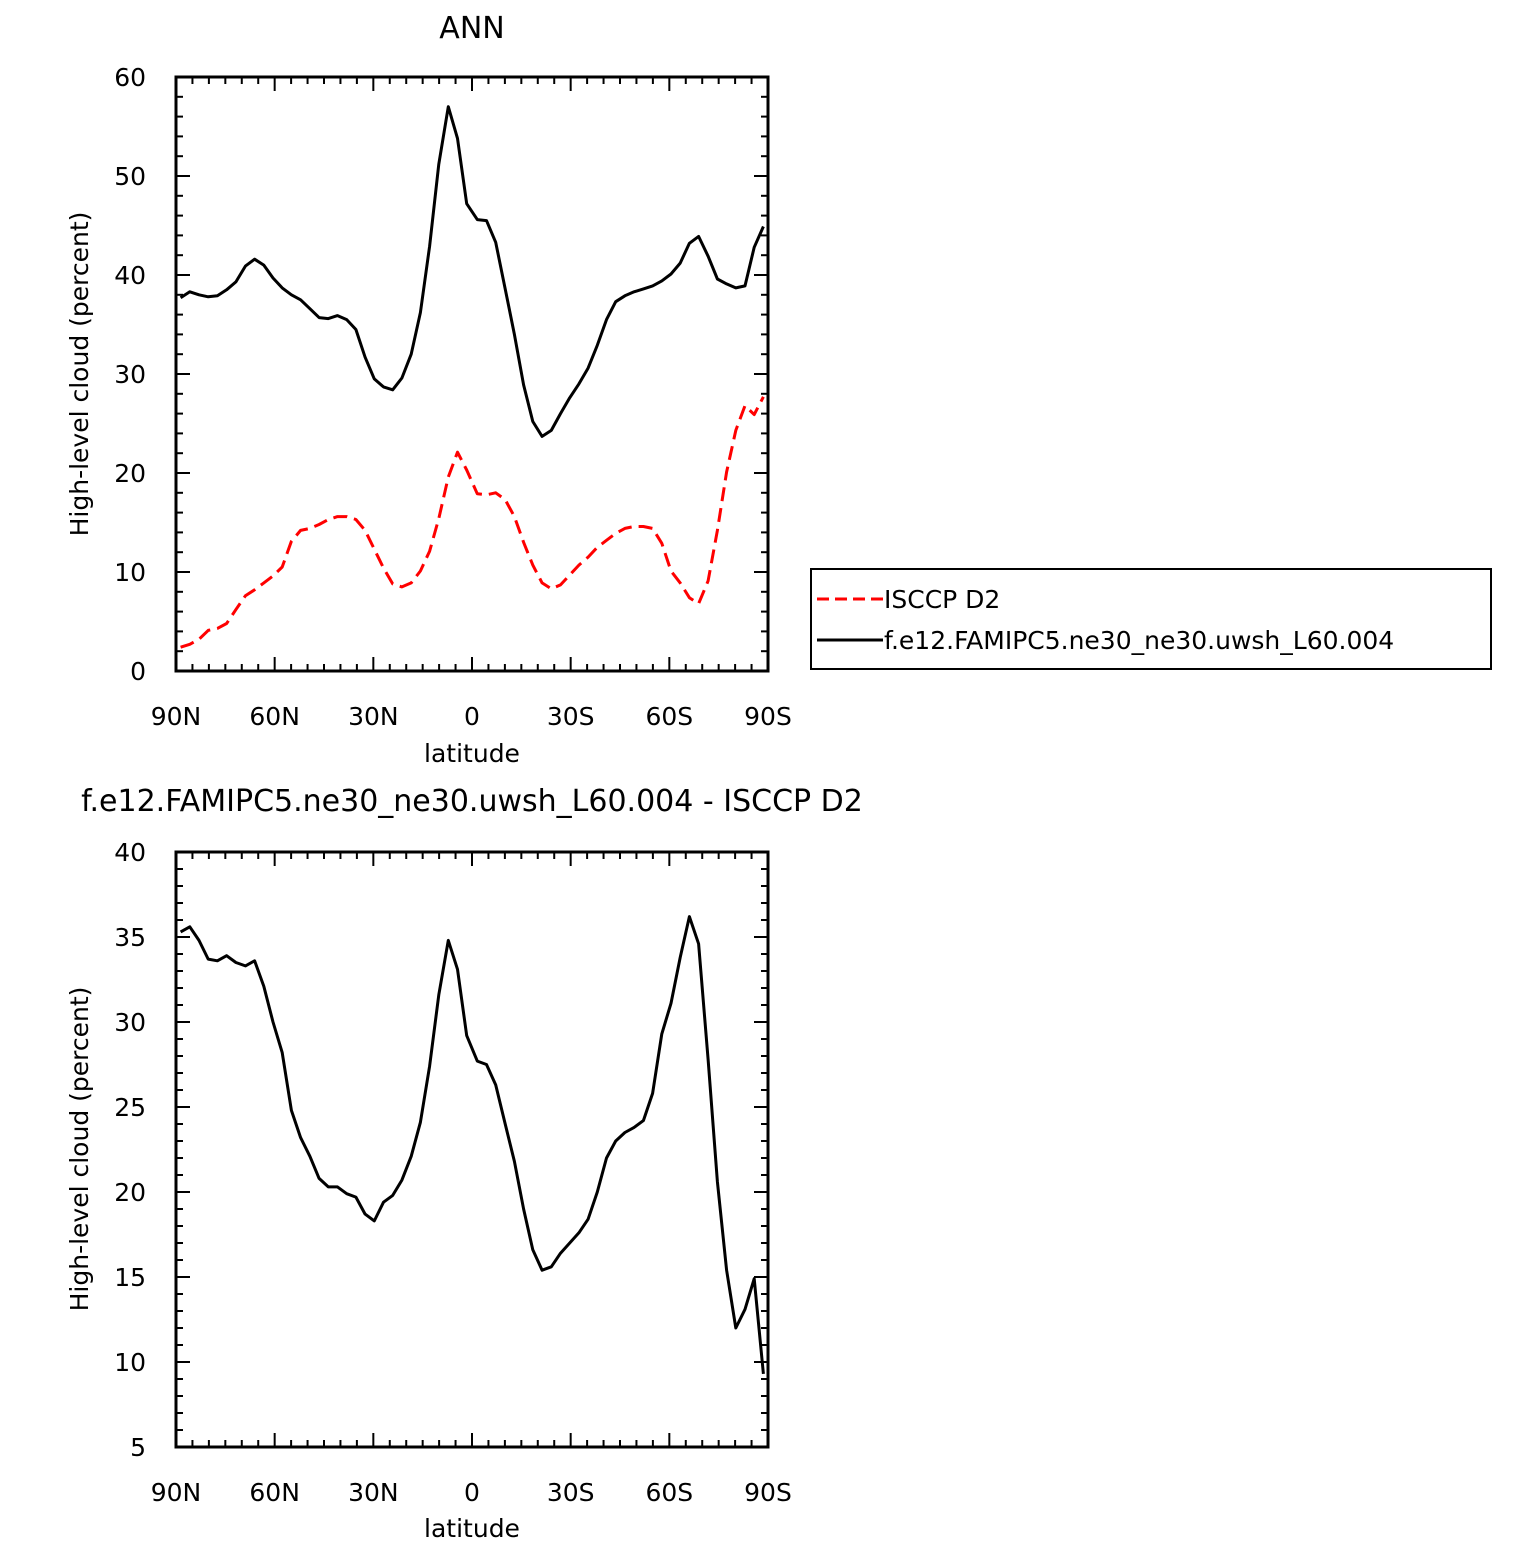 The height and width of the screenshot is (1541, 1539). What do you see at coordinates (130, 1107) in the screenshot?
I see `bottom-y-tick-label: 25` at bounding box center [130, 1107].